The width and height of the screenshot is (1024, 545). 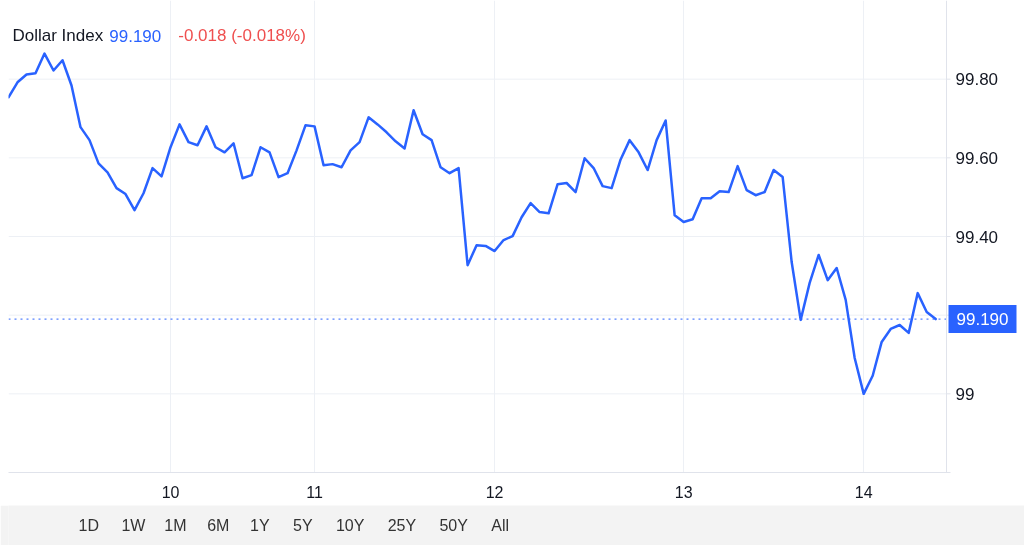 What do you see at coordinates (965, 394) in the screenshot?
I see `y-tick-label: 99` at bounding box center [965, 394].